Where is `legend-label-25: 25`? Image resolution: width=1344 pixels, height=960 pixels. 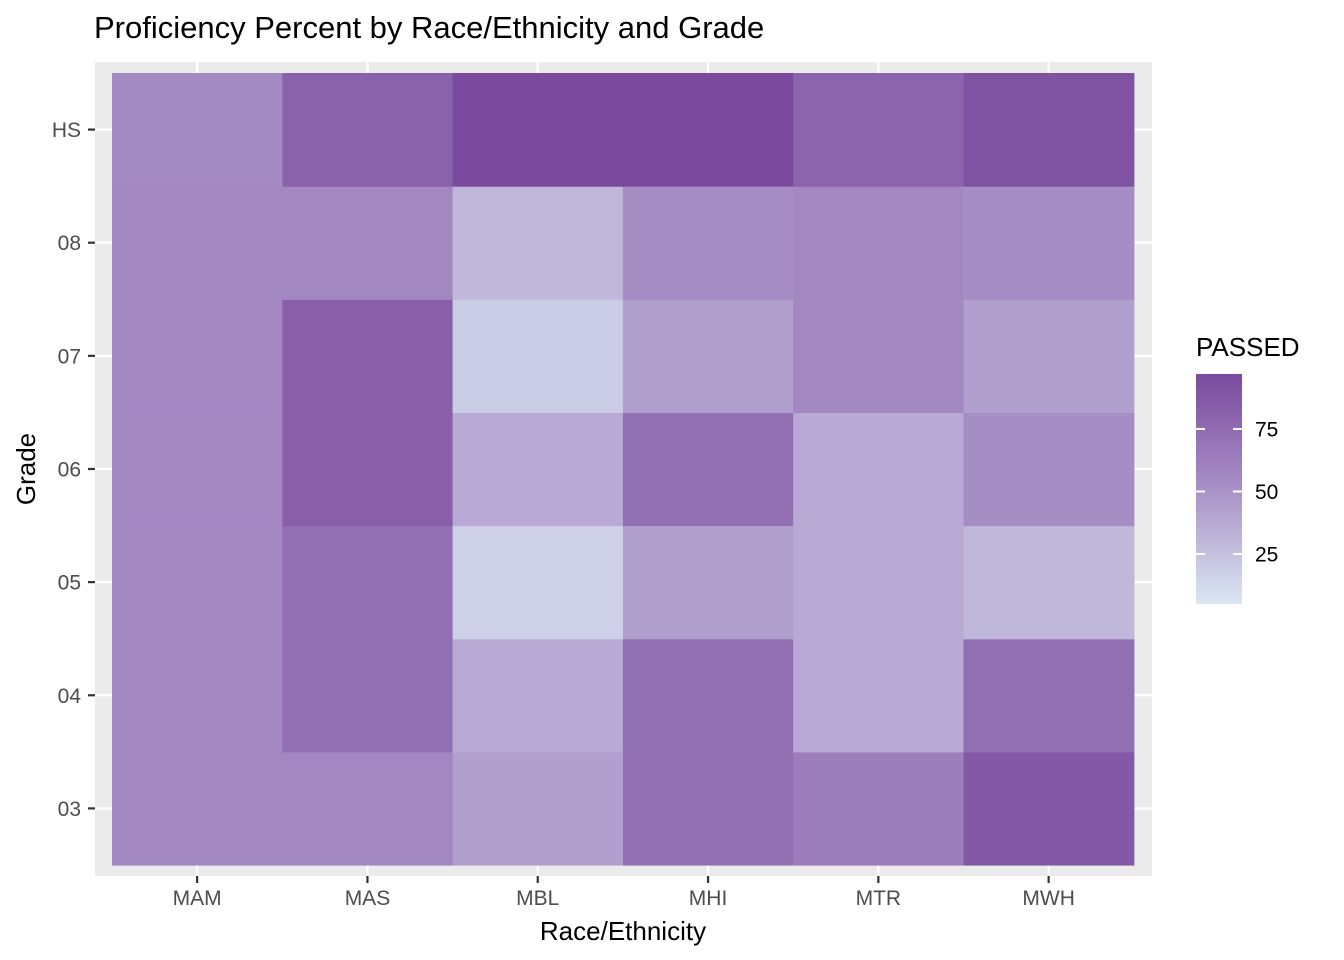 legend-label-25: 25 is located at coordinates (1266, 555).